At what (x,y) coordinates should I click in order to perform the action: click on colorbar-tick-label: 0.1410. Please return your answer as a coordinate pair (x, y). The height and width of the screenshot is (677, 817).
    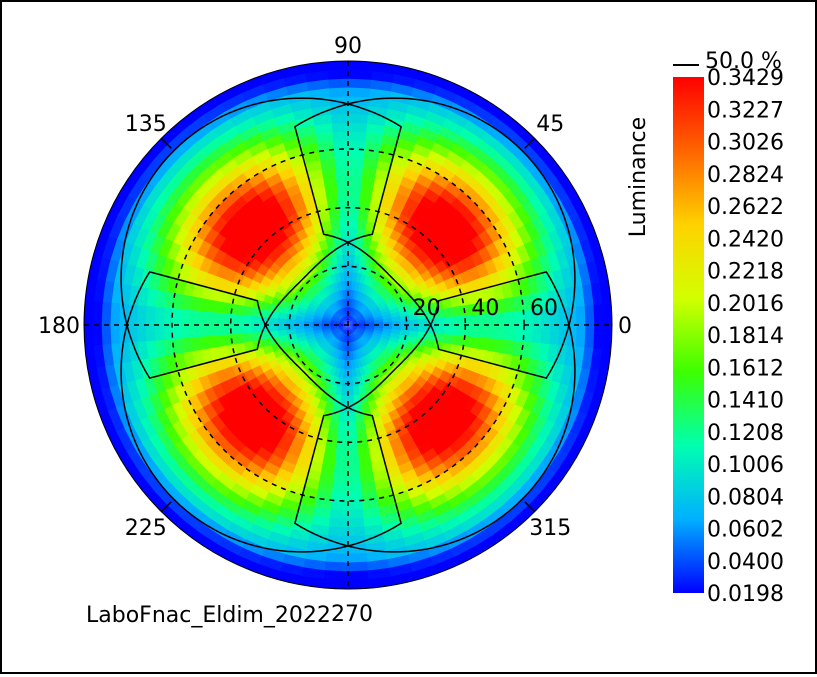
    Looking at the image, I should click on (745, 401).